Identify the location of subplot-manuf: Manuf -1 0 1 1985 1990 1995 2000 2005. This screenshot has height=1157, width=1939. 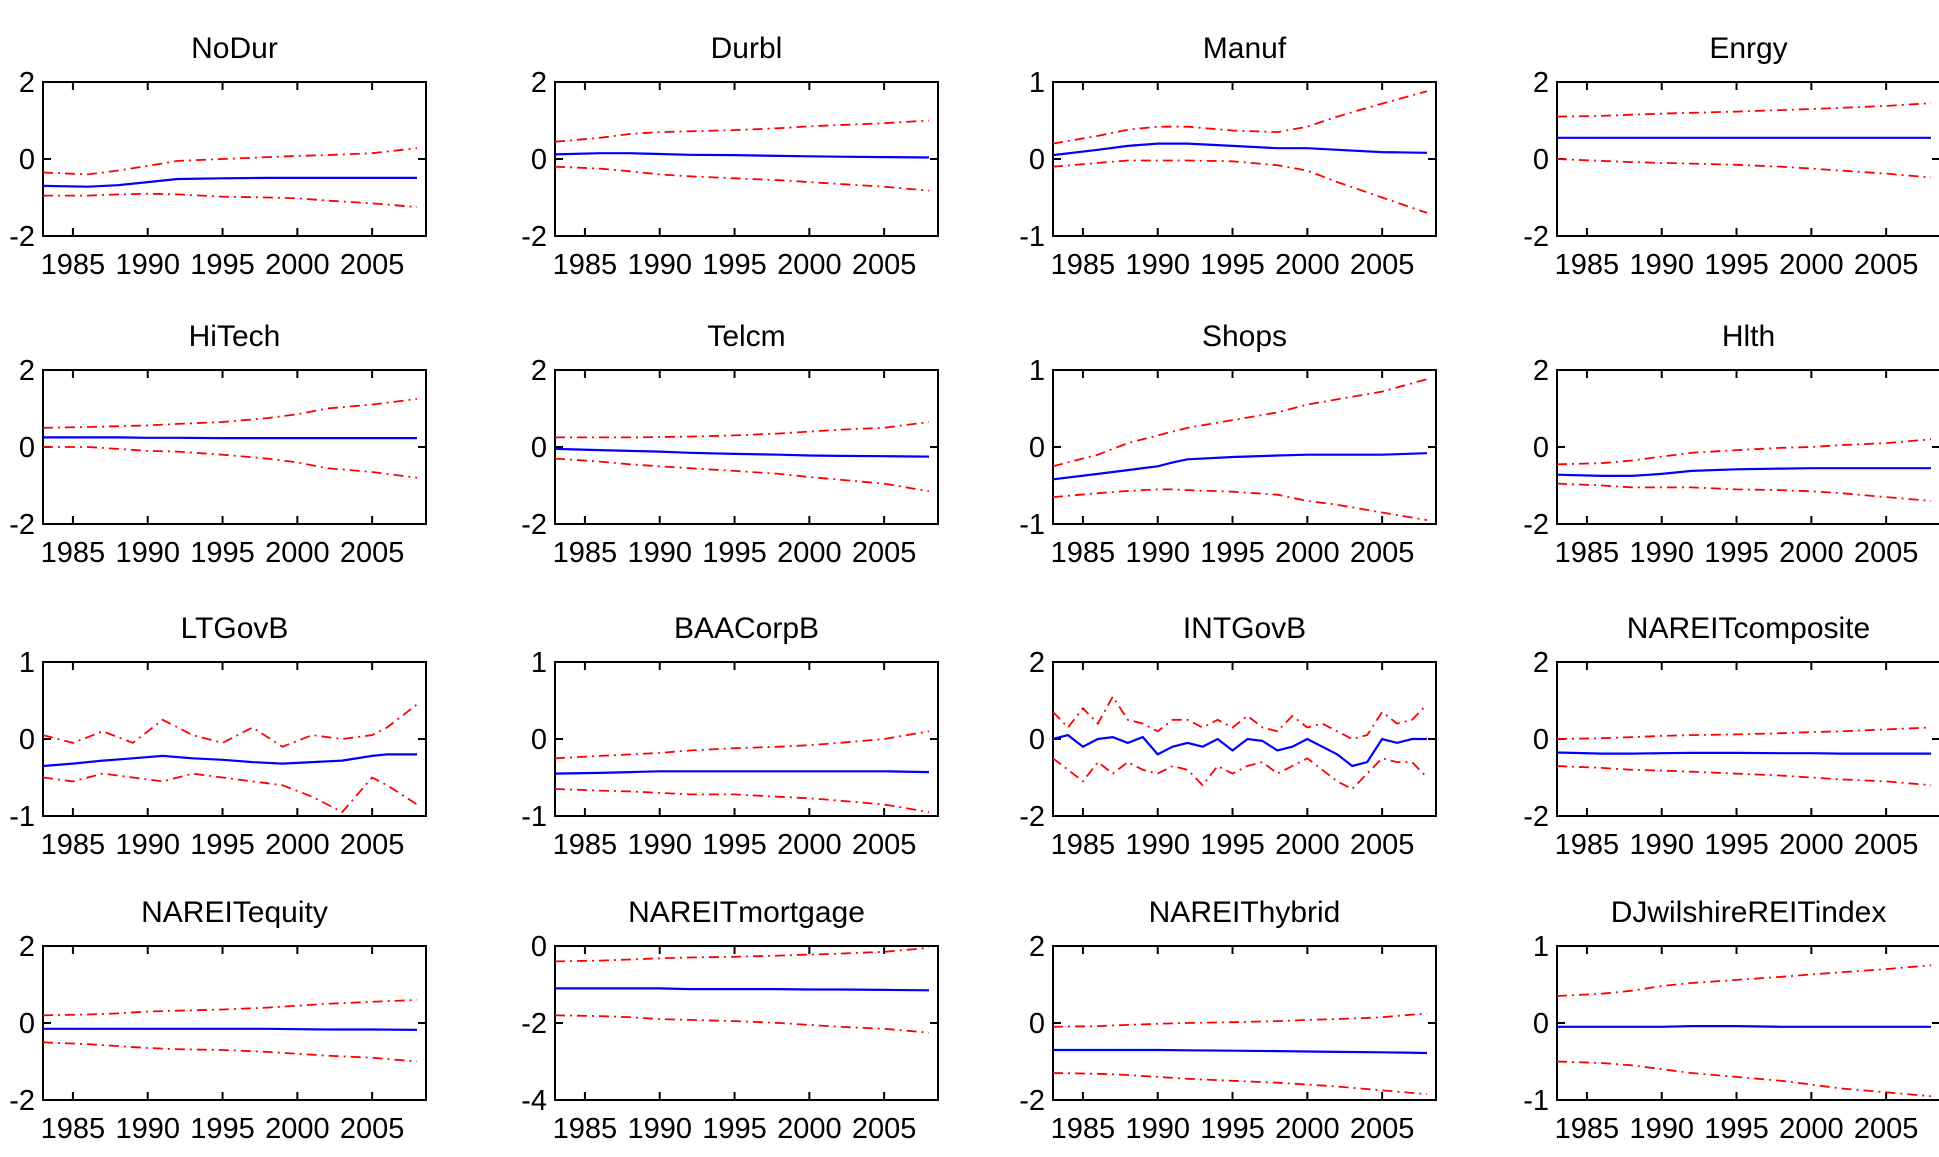
(1228, 156).